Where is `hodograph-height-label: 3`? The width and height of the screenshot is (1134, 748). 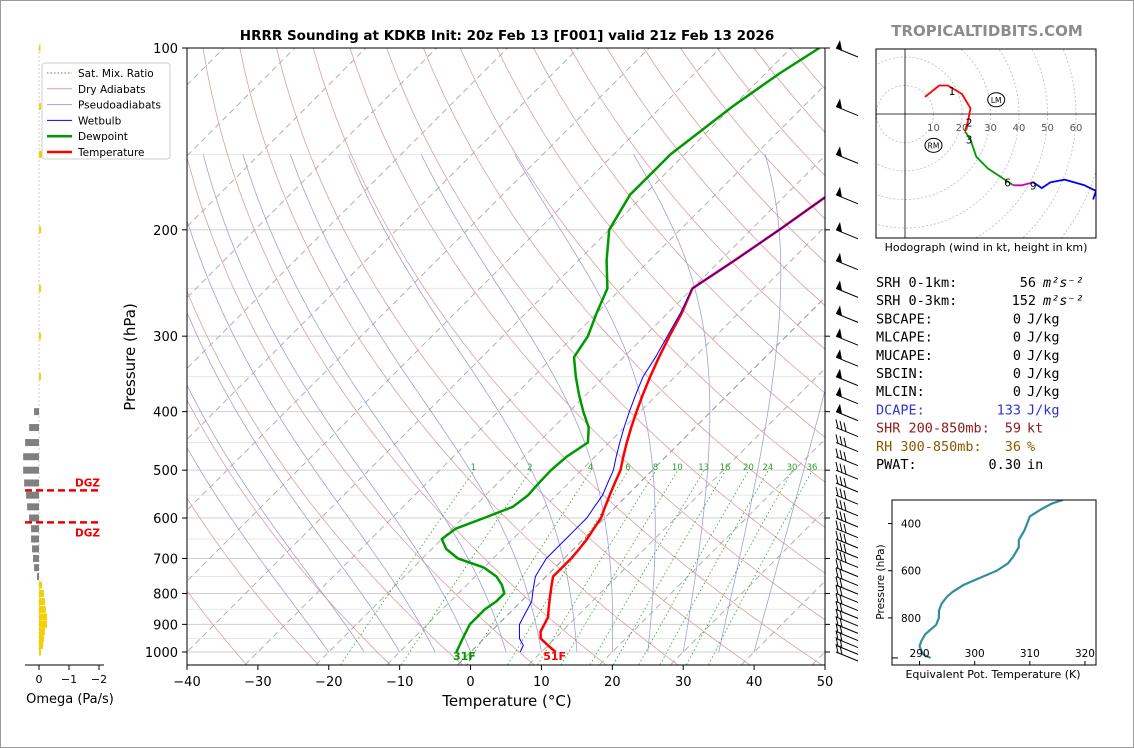
hodograph-height-label: 3 is located at coordinates (969, 141).